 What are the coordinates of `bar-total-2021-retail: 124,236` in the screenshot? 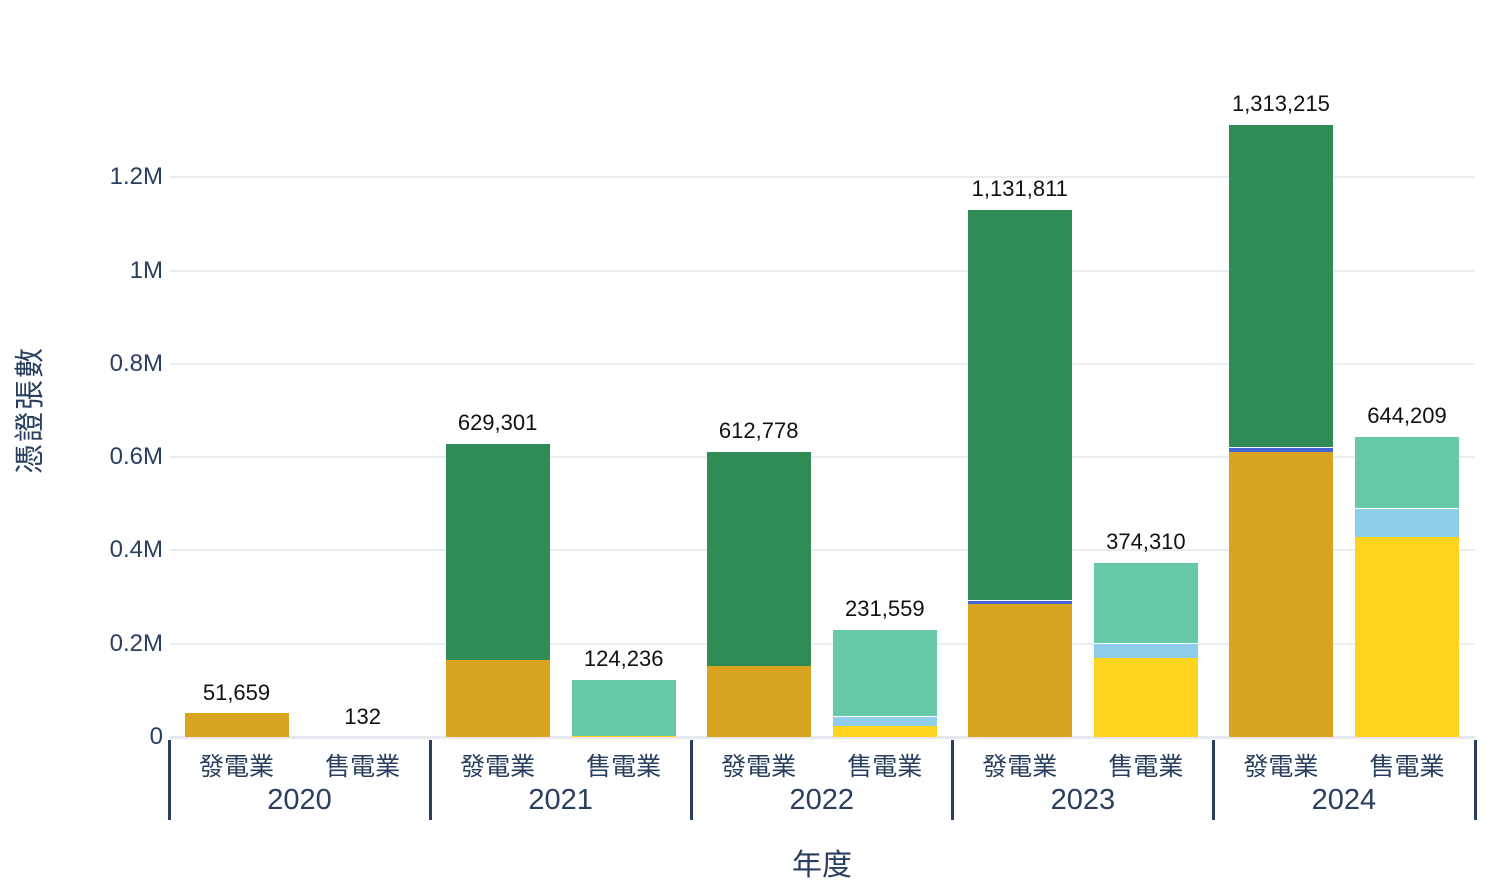 It's located at (623, 659).